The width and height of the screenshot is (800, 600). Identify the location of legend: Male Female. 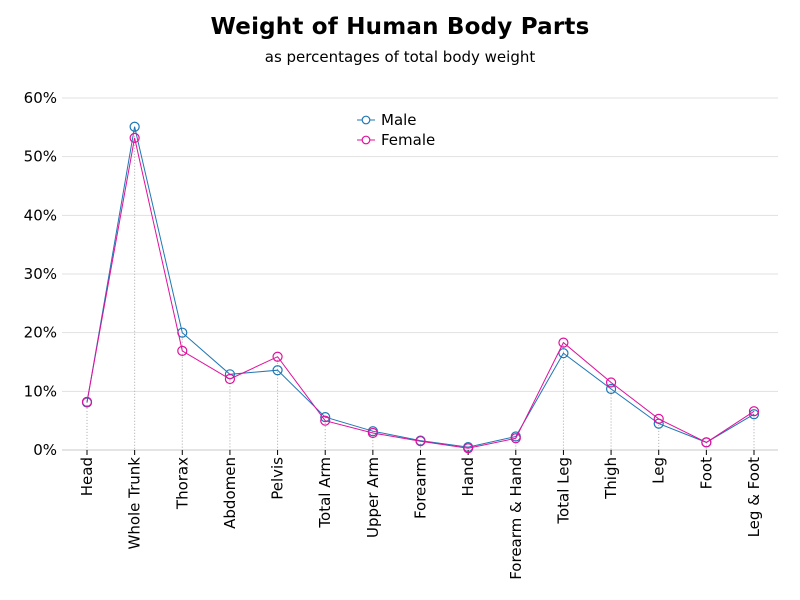
(396, 130).